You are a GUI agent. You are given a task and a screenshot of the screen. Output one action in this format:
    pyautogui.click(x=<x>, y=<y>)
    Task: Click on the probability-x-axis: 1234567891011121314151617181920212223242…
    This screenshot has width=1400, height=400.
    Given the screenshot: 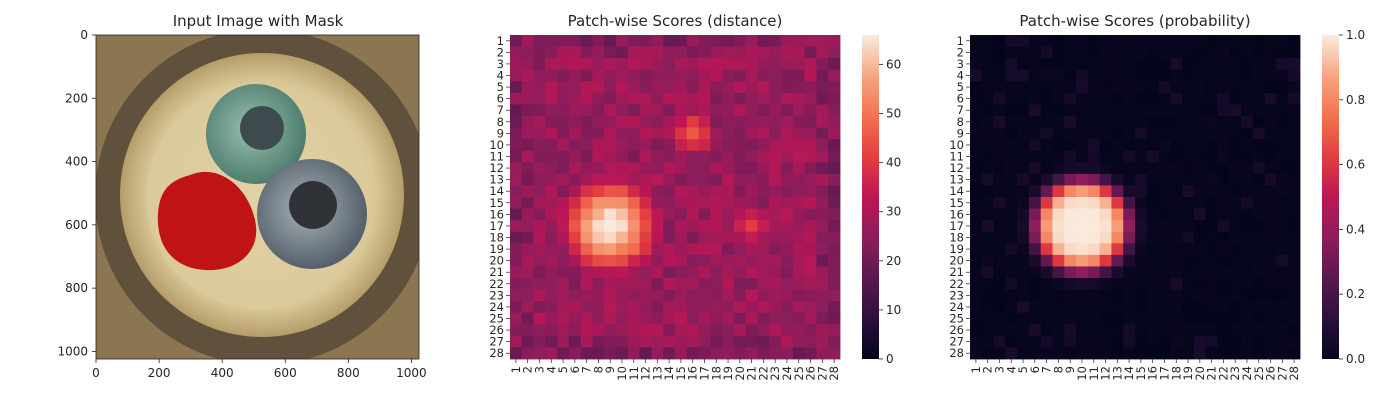 What is the action you would take?
    pyautogui.click(x=1135, y=370)
    